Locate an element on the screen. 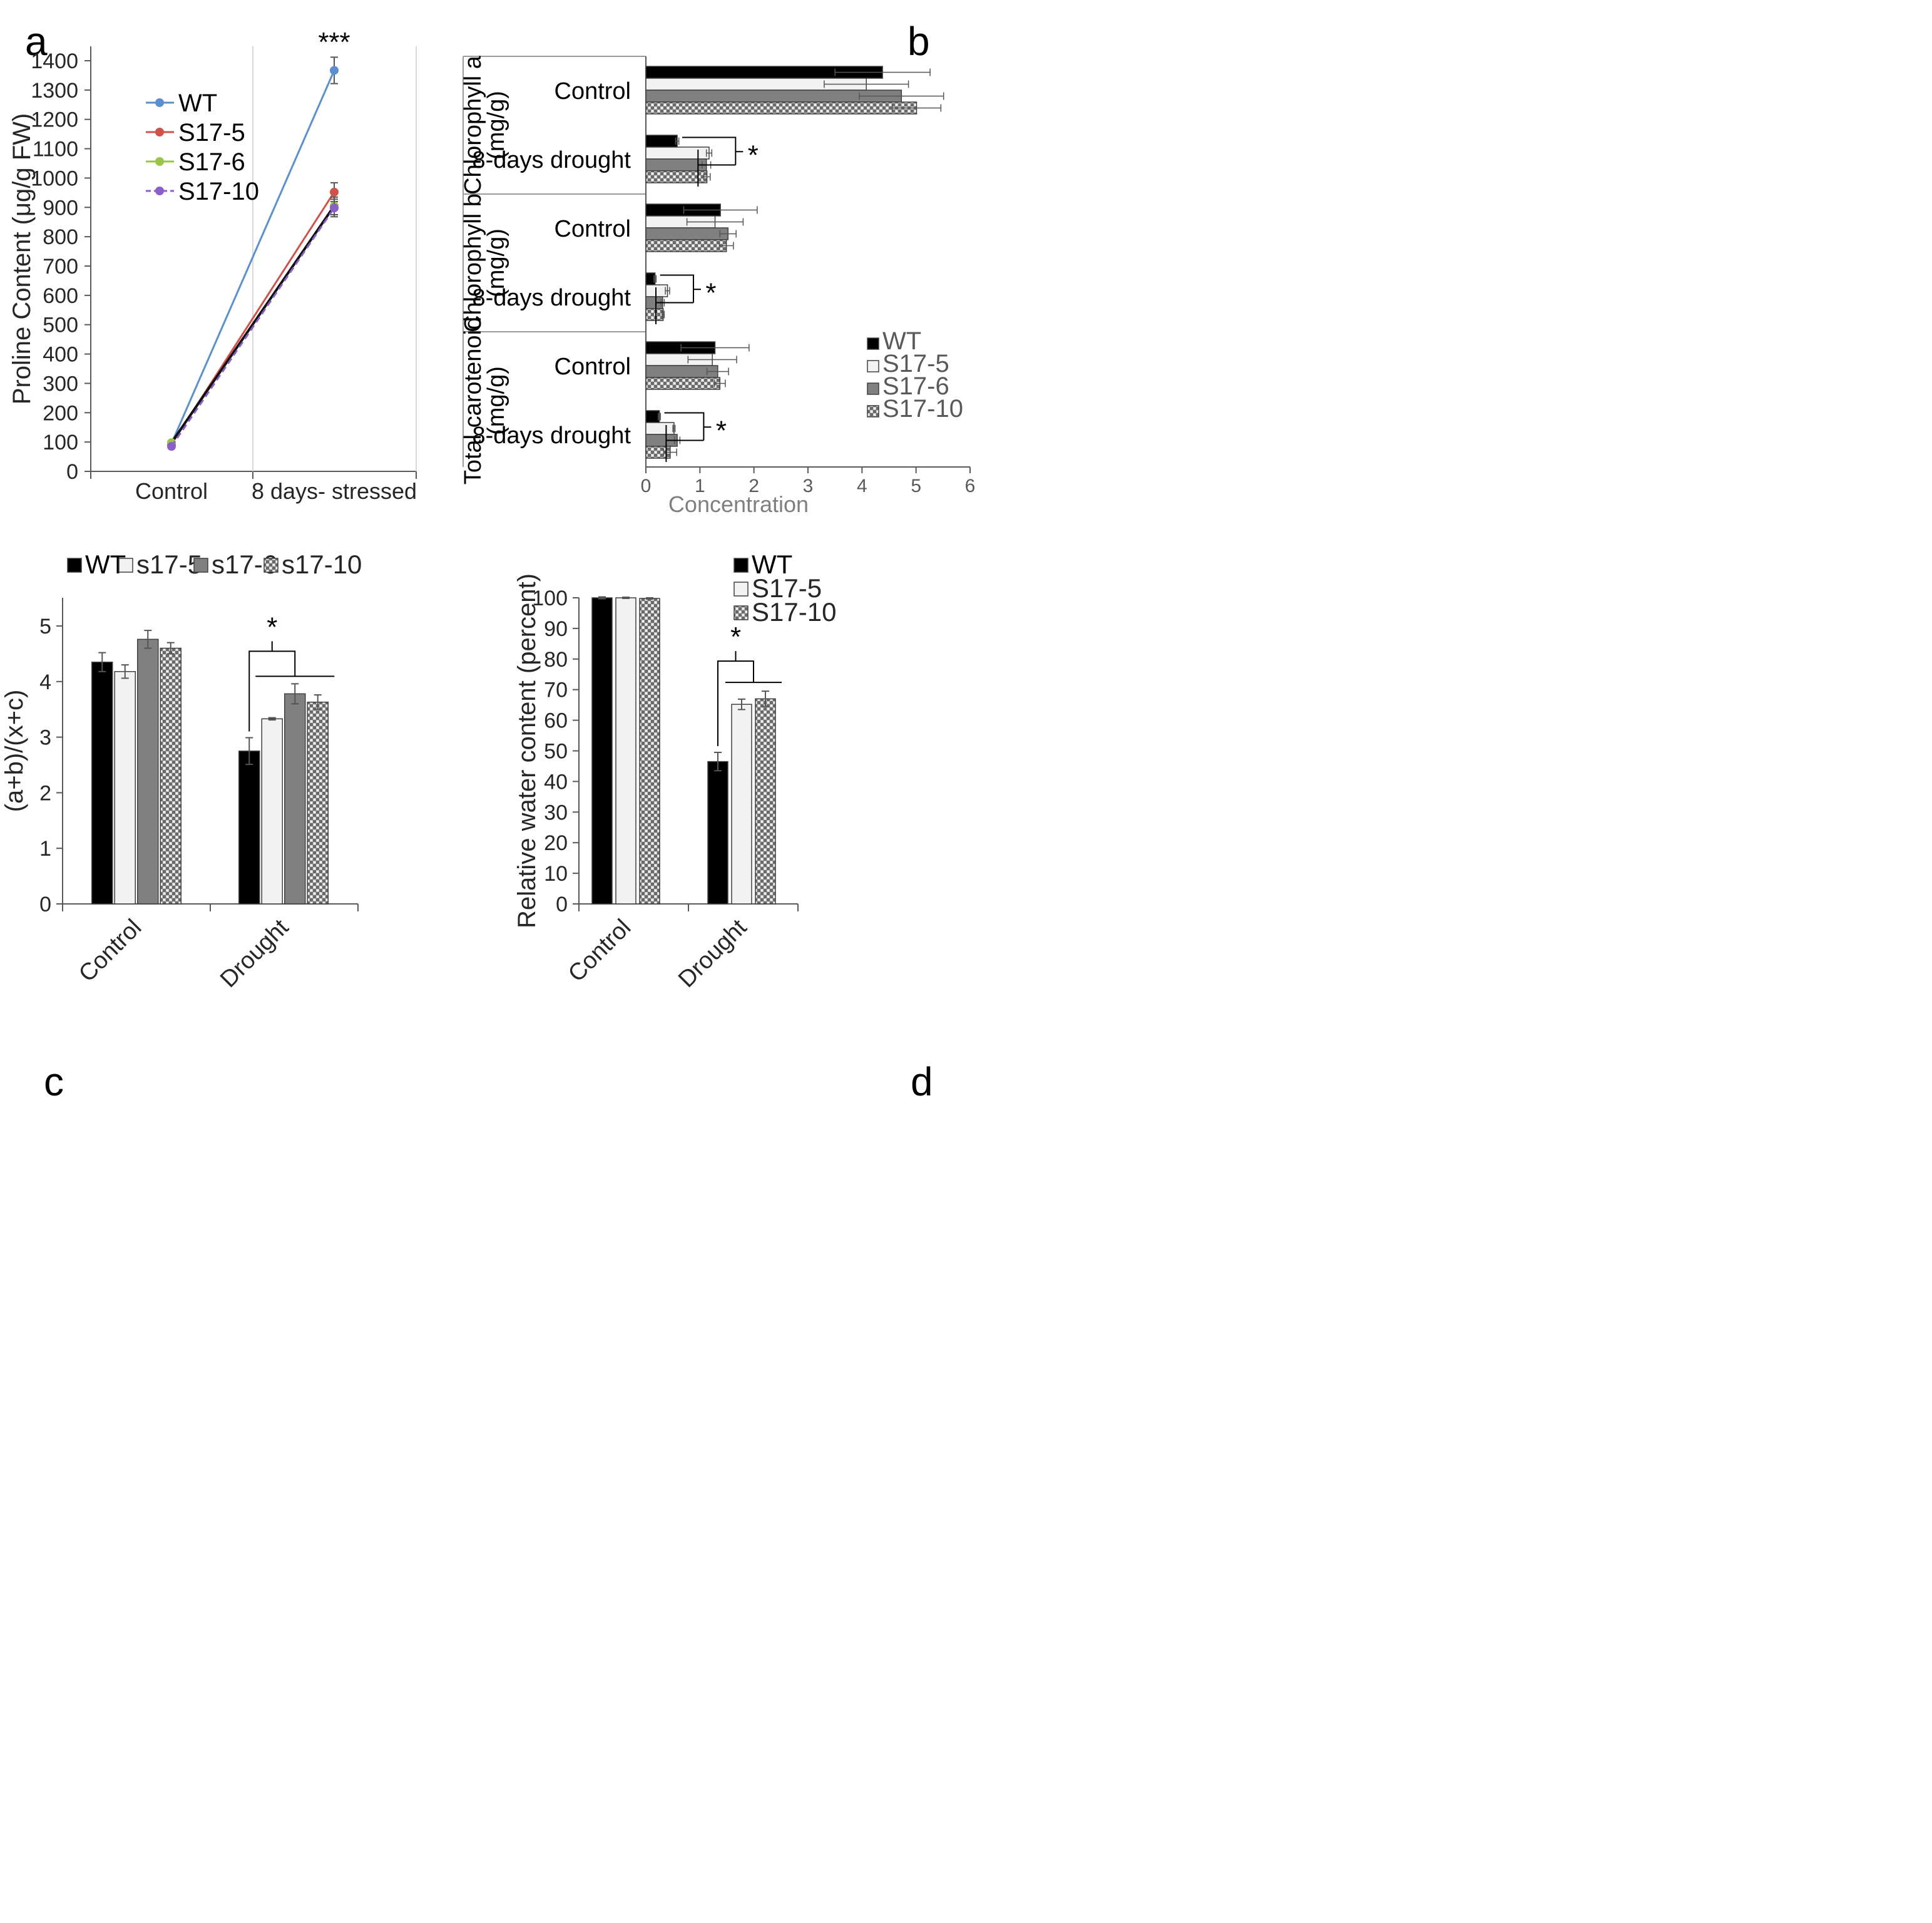 Image resolution: width=1932 pixels, height=1923 pixels. y-tick-label: 10 is located at coordinates (556, 874).